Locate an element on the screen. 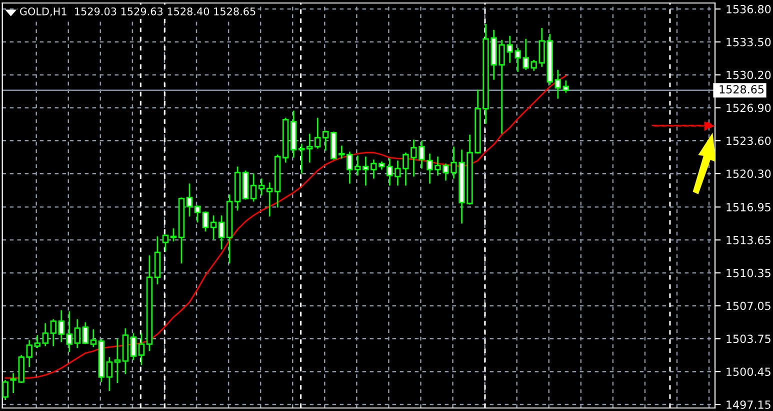 This screenshot has width=773, height=411. y-tick-label: 1516.95 is located at coordinates (748, 207).